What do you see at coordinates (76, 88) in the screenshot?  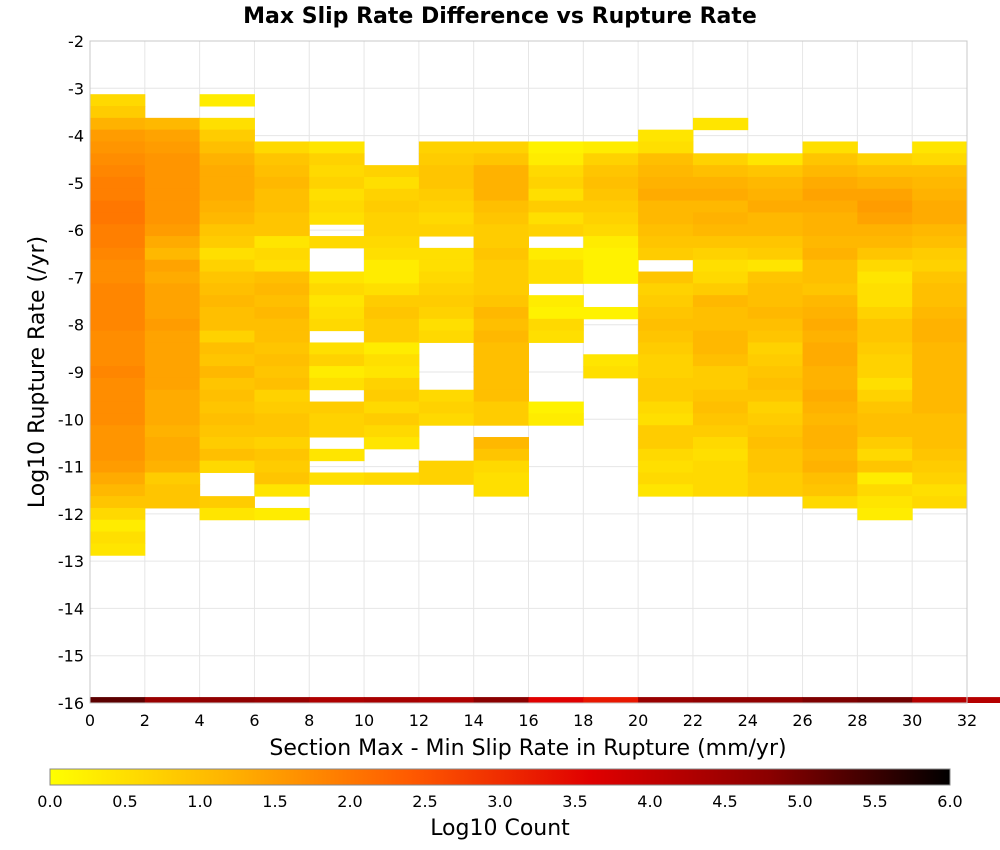 I see `y-tick-label: -3` at bounding box center [76, 88].